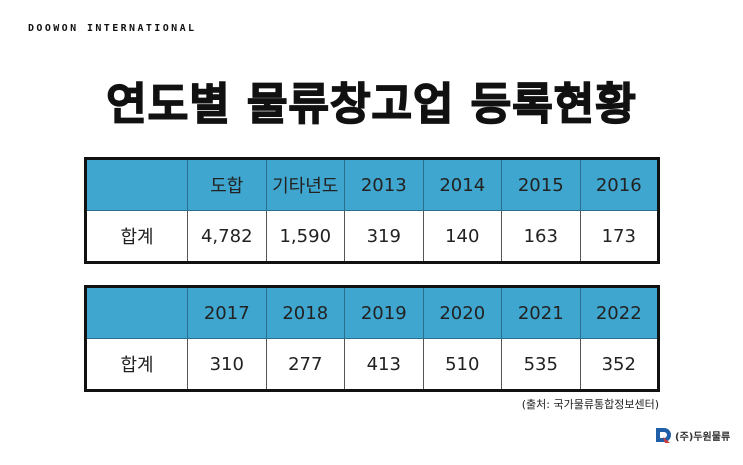  I want to click on value-cell: 1,590, so click(305, 236).